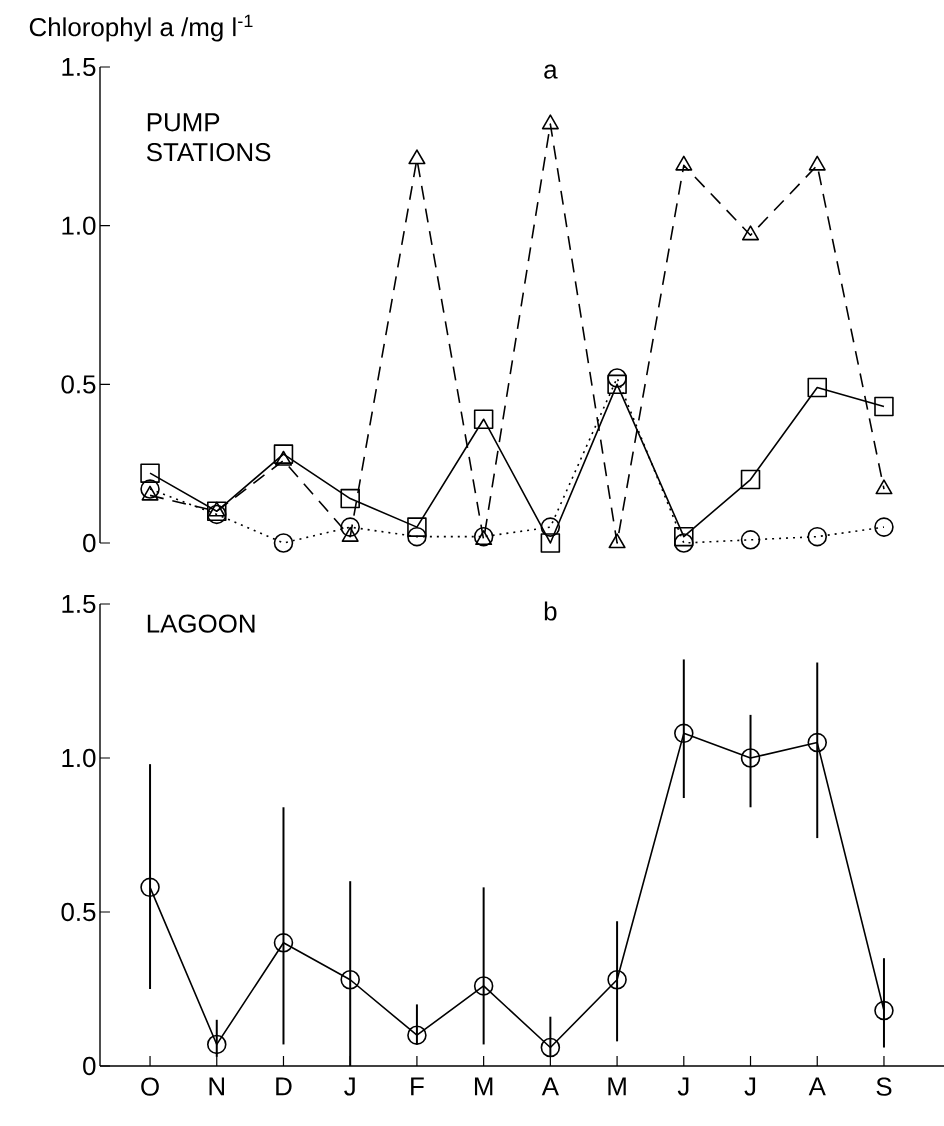 Image resolution: width=944 pixels, height=1126 pixels. Describe the element at coordinates (208, 137) in the screenshot. I see `annotation: PUMP STATIONS` at that location.